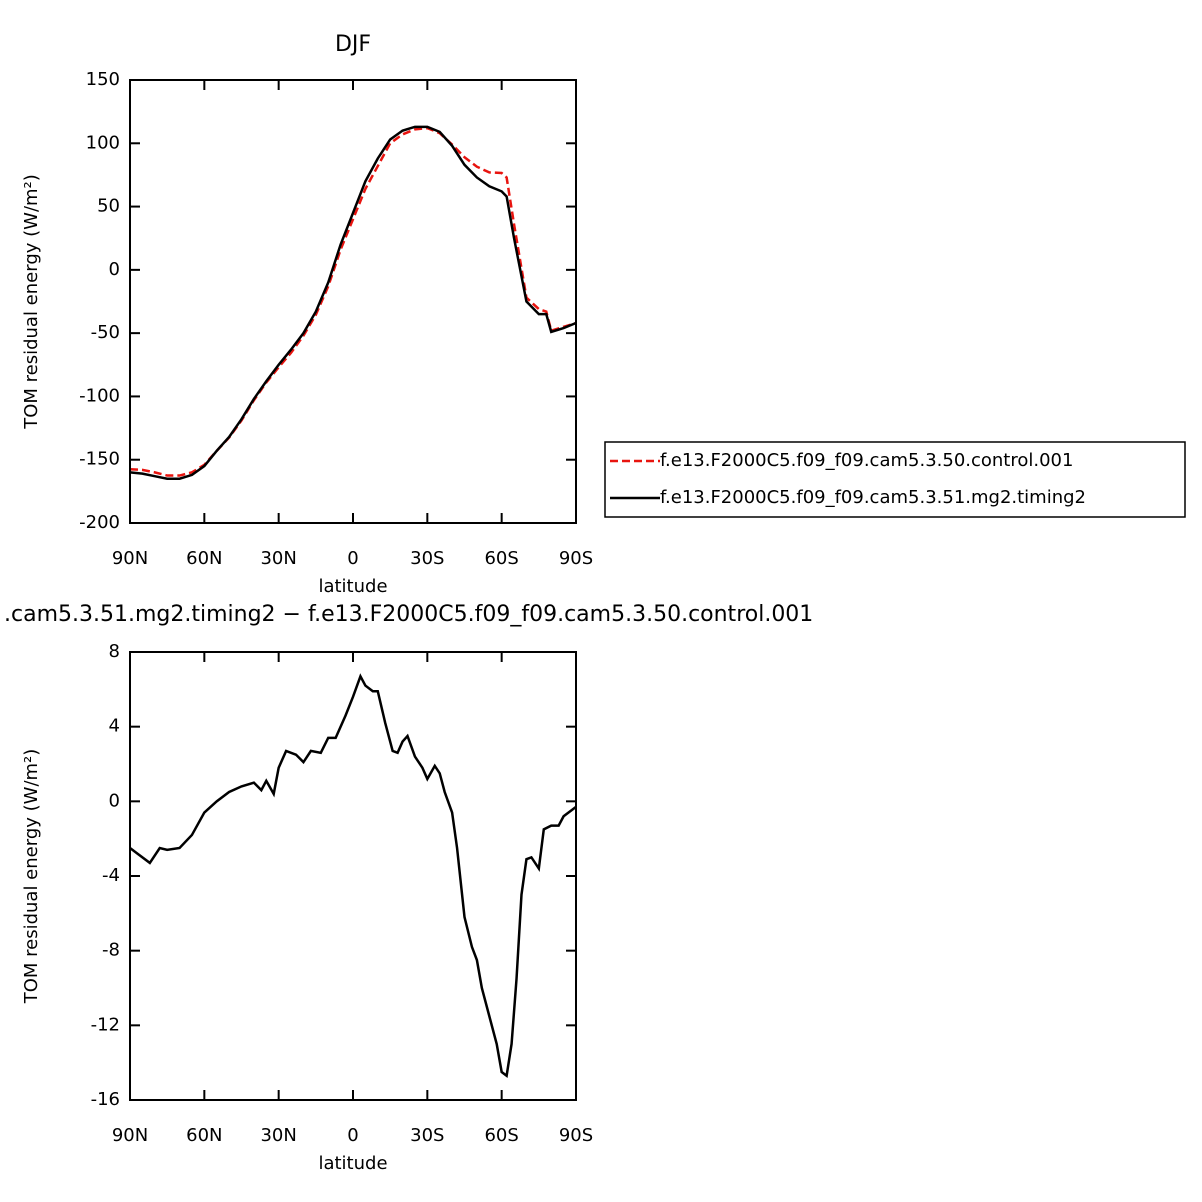  Describe the element at coordinates (114, 651) in the screenshot. I see `y-tick-label: 8` at that location.